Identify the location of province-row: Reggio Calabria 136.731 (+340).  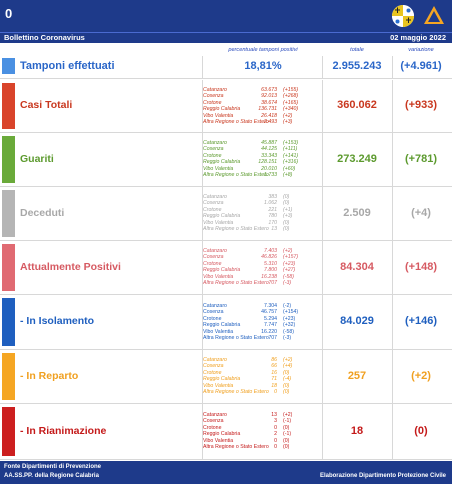
(263, 109).